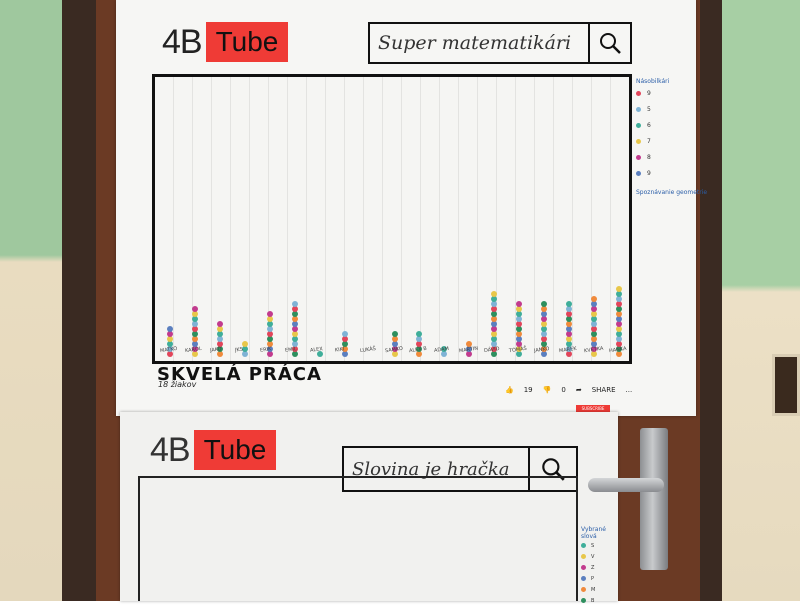 The width and height of the screenshot is (800, 606). Describe the element at coordinates (225, 42) in the screenshot. I see `logo-4btube: 4B Tube` at that location.